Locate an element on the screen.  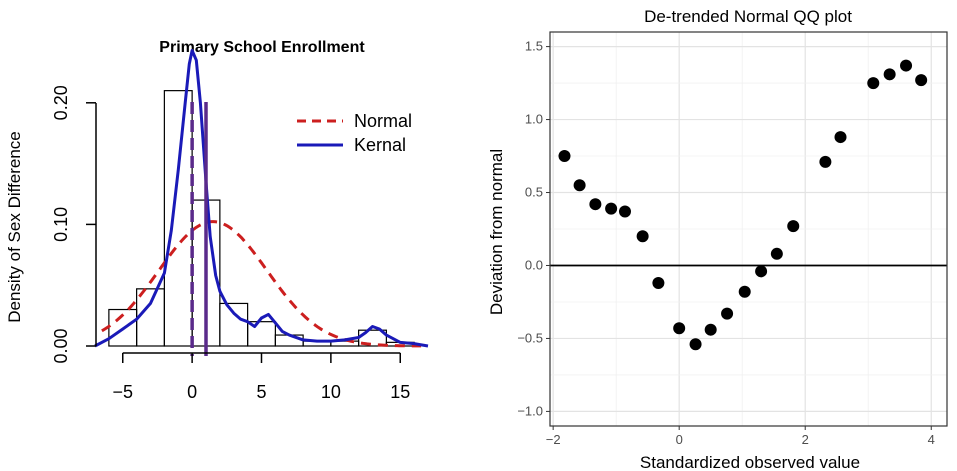
histogram-y-label: Density of Sex Difference is located at coordinates (14, 227).